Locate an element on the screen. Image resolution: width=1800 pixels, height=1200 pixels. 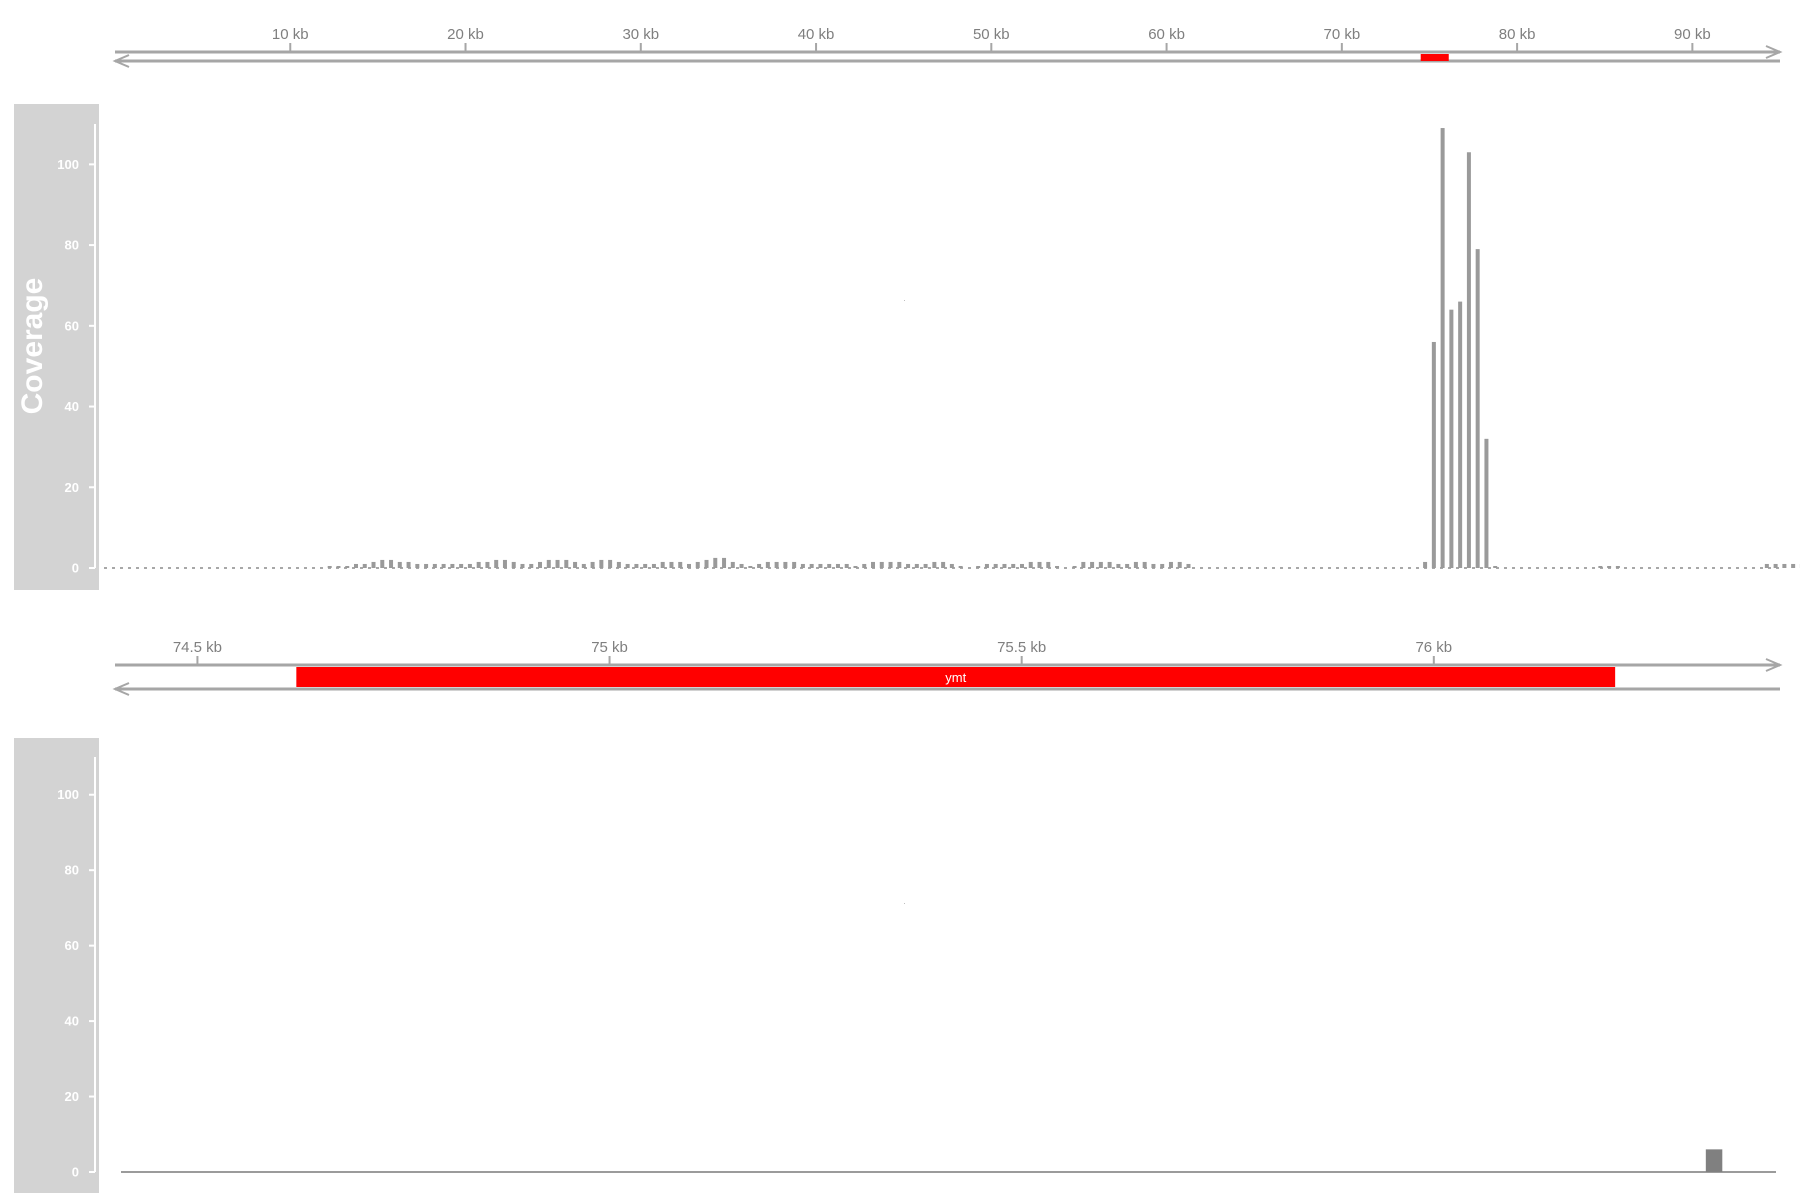
overview-tick-label: 50 kb is located at coordinates (991, 34).